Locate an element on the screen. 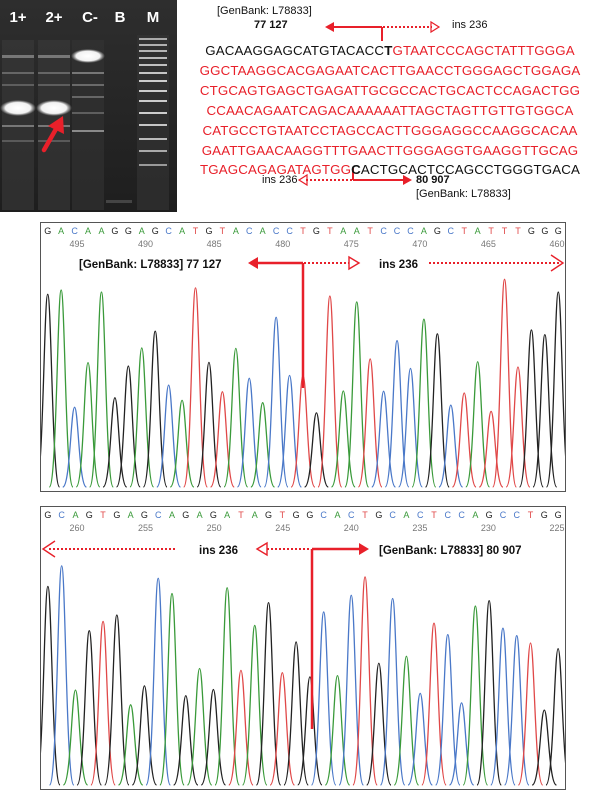 The image size is (600, 792). sequence-line-6: GAATTGAACAAGGTTTGAACTTGGGAGGTGAAGGTTGCAG is located at coordinates (390, 150).